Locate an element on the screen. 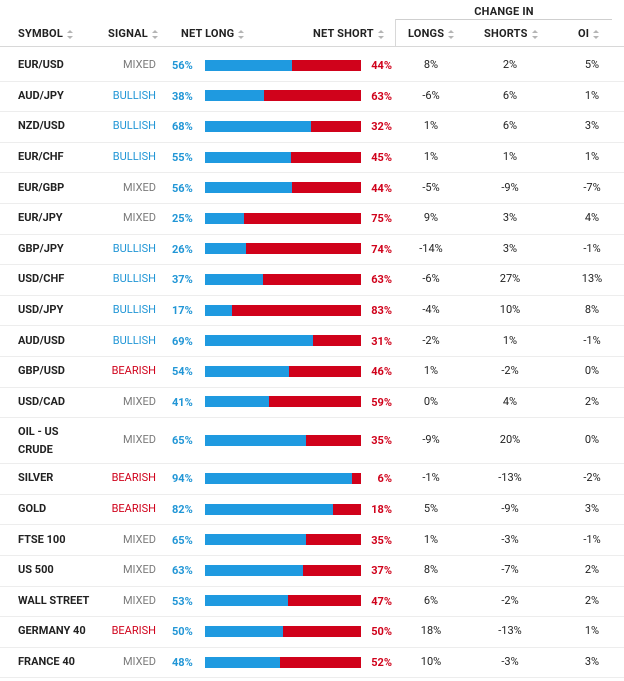  table-row: EUR/GBP MIXED 56% 44% -5% -9% -7% is located at coordinates (312, 188).